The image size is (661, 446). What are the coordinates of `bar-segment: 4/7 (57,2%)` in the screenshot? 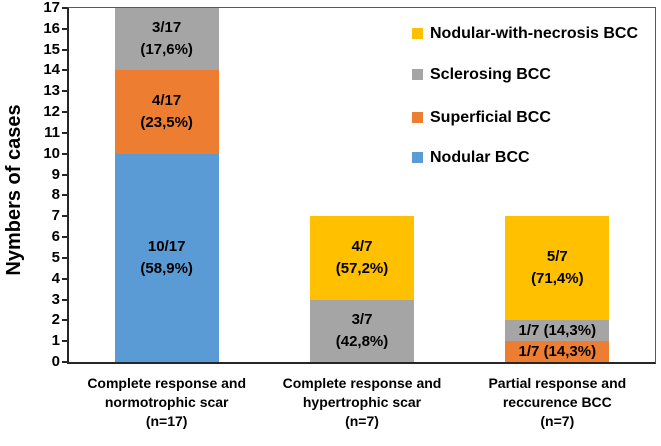 It's located at (362, 258).